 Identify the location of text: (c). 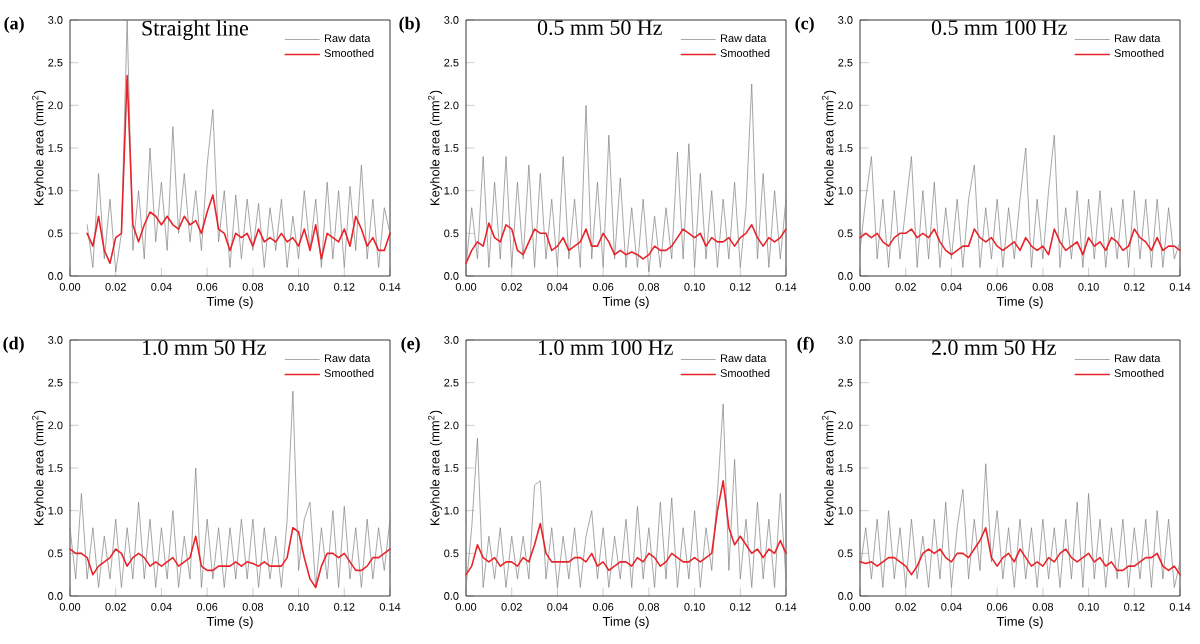
(804, 25).